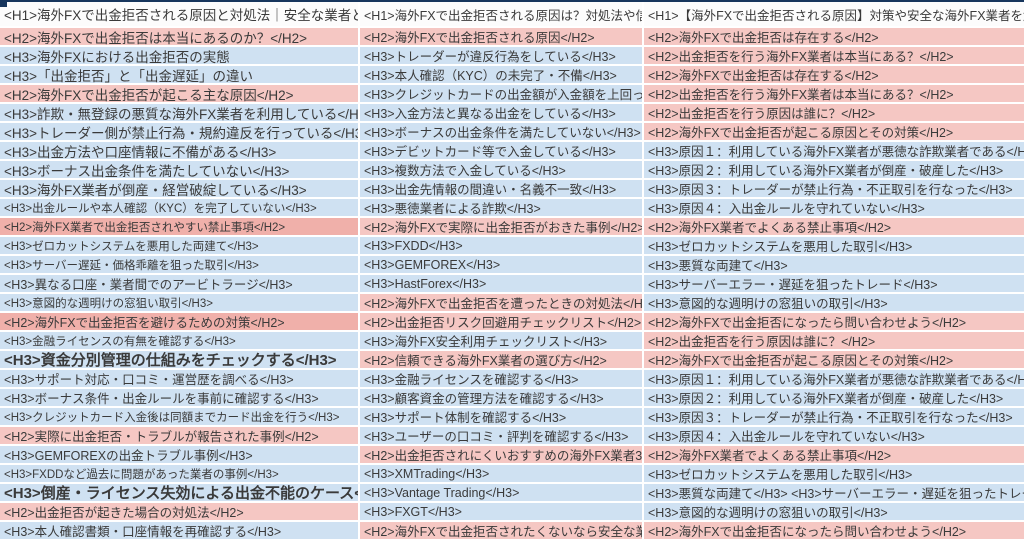 The image size is (1024, 541). What do you see at coordinates (501, 113) in the screenshot?
I see `table-cell: <H3>入金方法と異なる出金をしている</H3>` at bounding box center [501, 113].